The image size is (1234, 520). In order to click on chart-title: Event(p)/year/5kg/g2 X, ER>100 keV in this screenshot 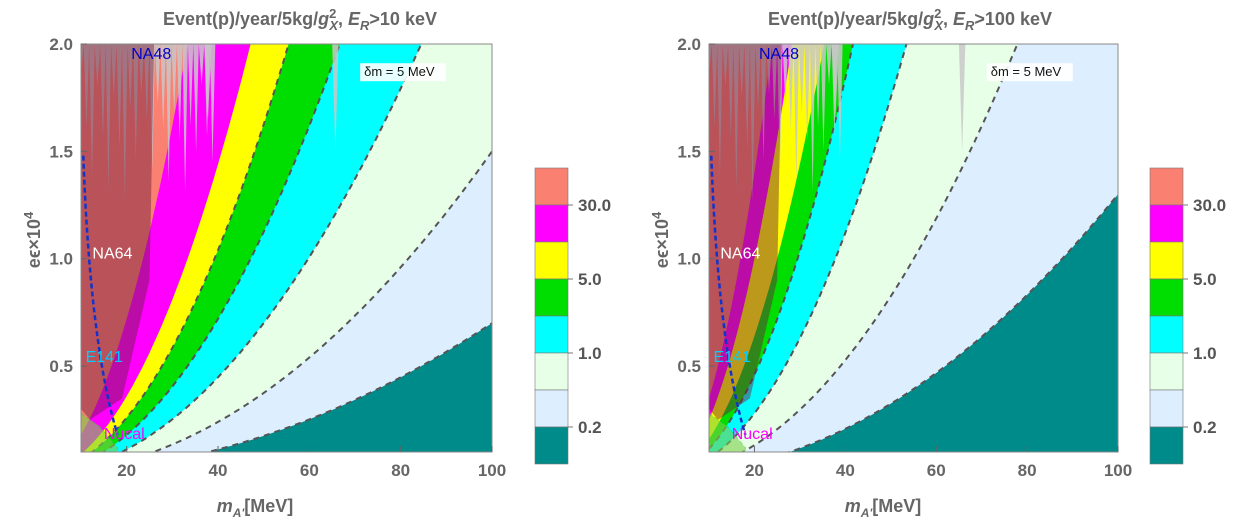, I will do `click(910, 19)`.